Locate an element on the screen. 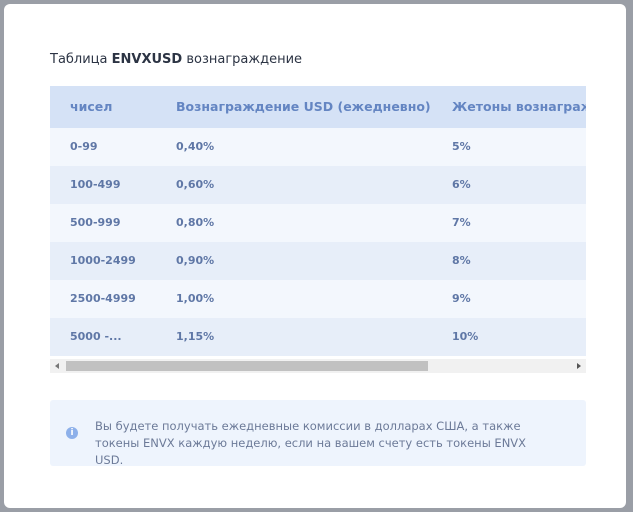 This screenshot has height=512, width=633. table-cell: 9% is located at coordinates (461, 298).